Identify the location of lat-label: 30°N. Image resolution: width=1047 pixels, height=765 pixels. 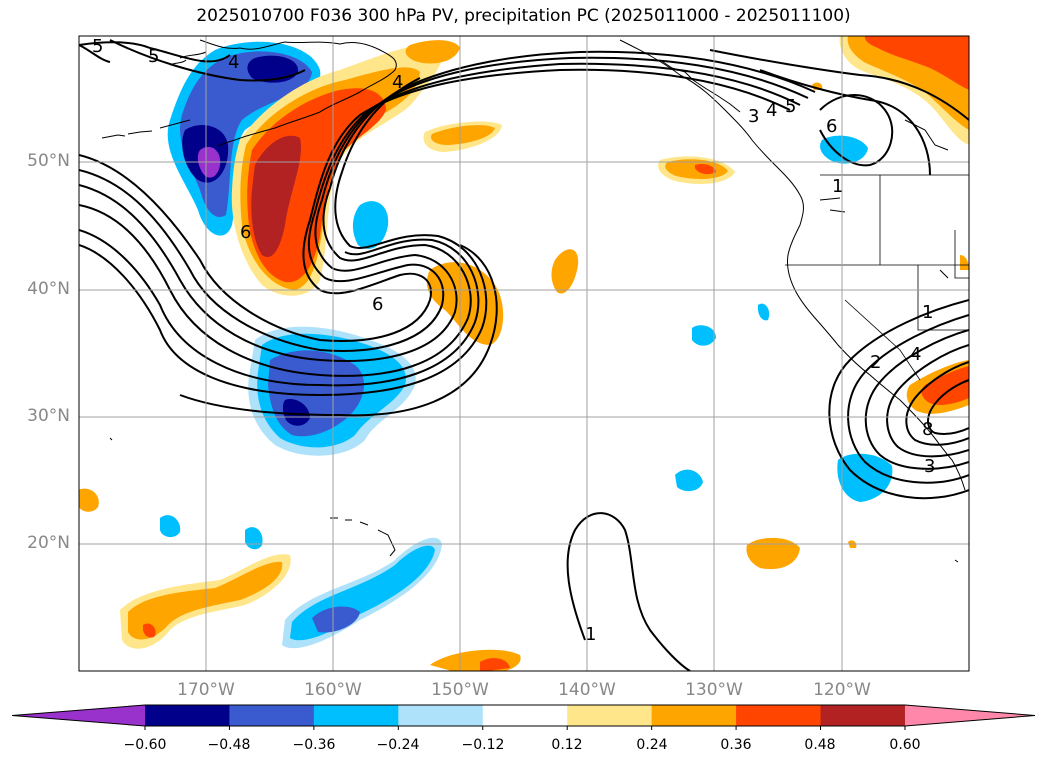
(48, 416).